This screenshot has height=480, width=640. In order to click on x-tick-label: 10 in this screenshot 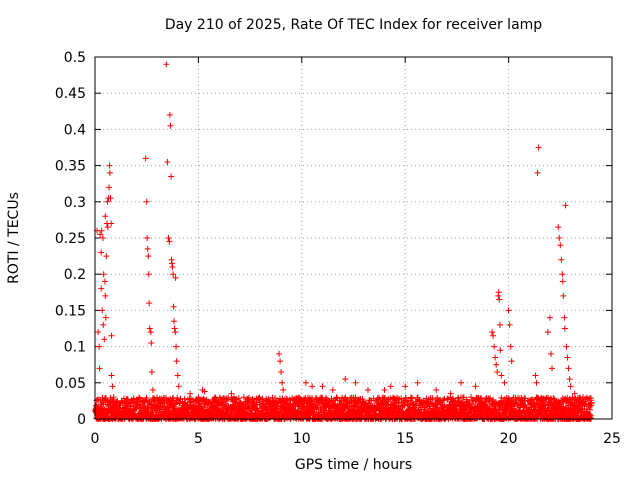, I will do `click(302, 439)`.